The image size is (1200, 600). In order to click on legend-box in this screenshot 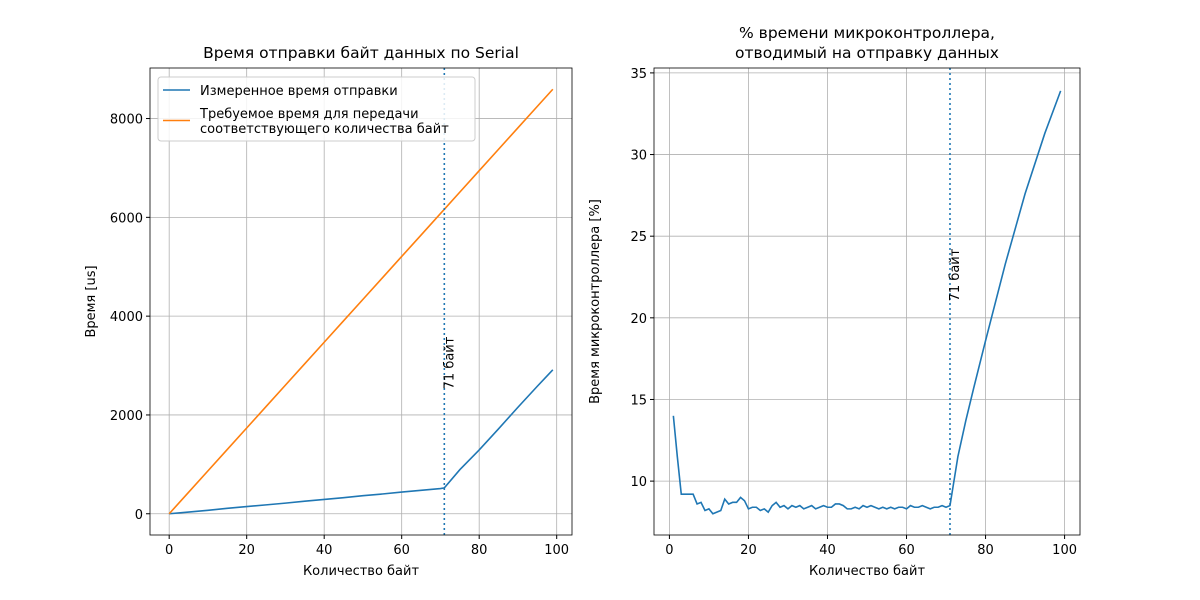, I will do `click(316, 109)`.